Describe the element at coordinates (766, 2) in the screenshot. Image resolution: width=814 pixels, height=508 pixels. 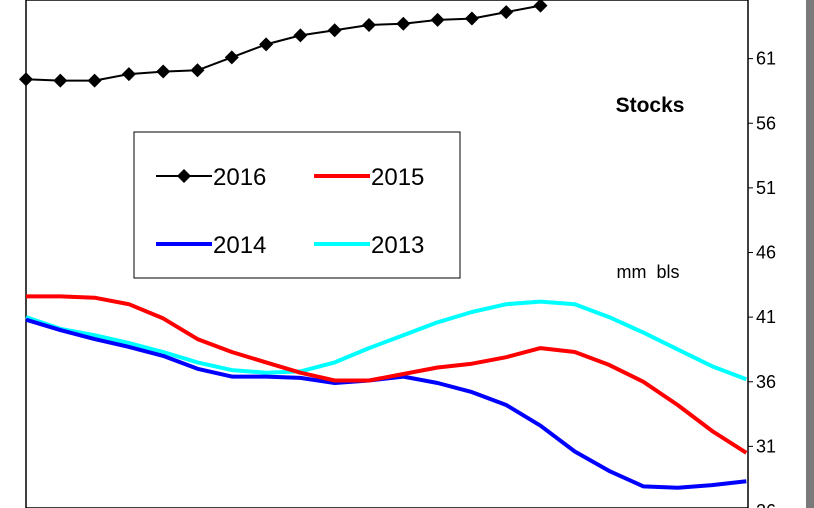
I see `y-tick-label: 66` at that location.